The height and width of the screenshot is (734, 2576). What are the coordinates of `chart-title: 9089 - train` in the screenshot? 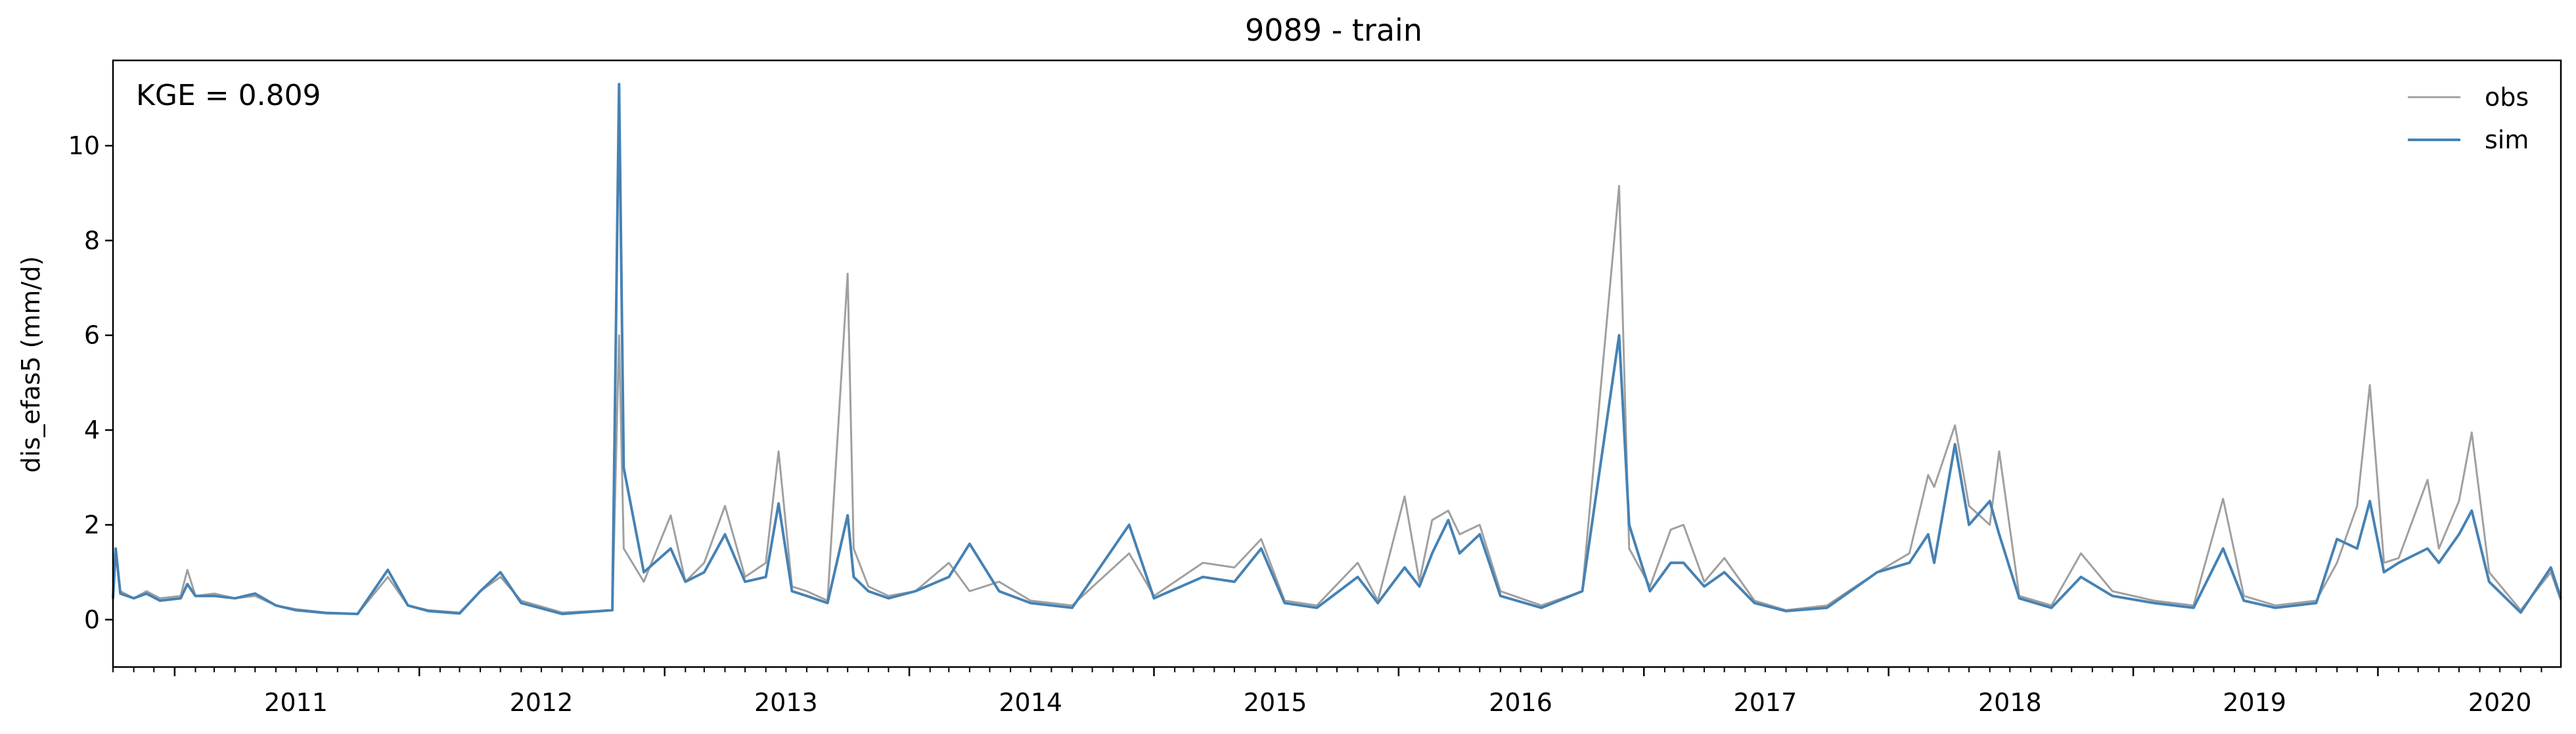 It's located at (1333, 30).